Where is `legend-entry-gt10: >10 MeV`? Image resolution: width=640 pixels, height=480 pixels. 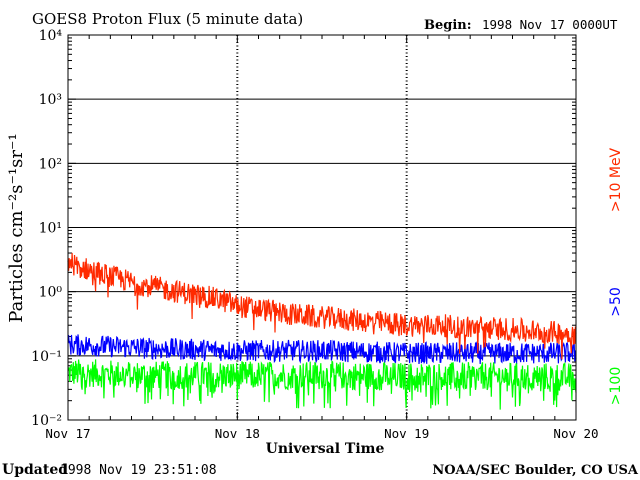
legend-entry-gt10: >10 MeV is located at coordinates (616, 179).